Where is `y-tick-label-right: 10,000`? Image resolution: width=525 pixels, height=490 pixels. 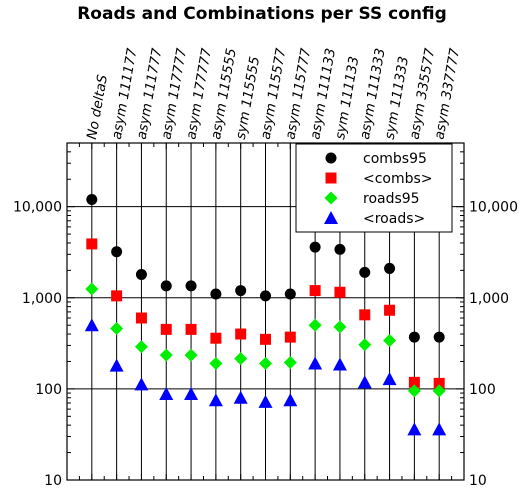 y-tick-label-right: 10,000 is located at coordinates (493, 208).